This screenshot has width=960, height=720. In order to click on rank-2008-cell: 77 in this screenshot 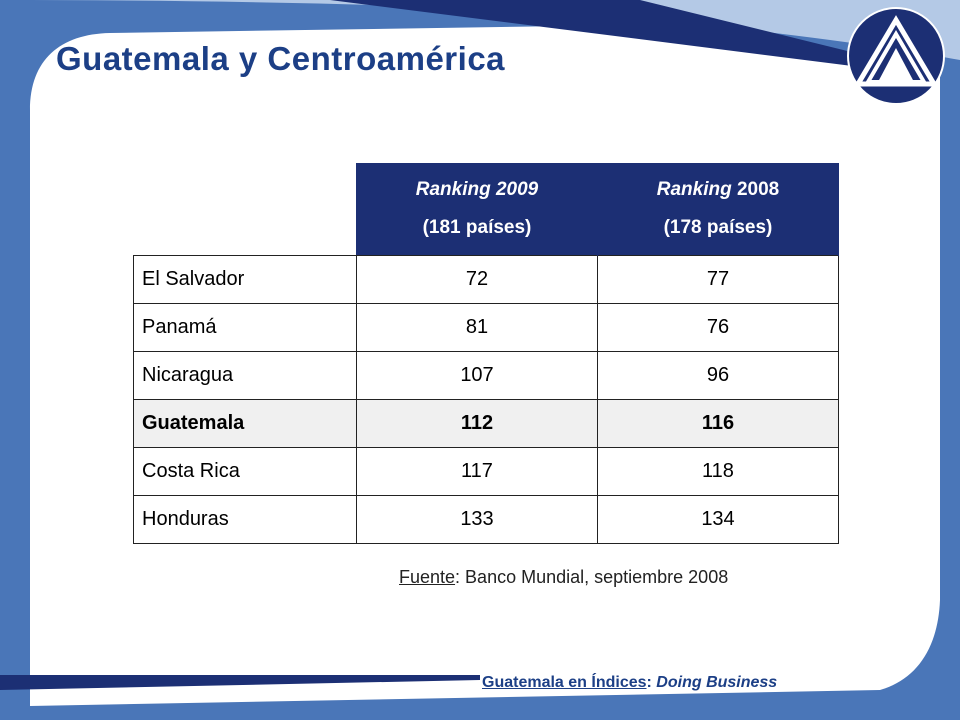, I will do `click(718, 279)`.